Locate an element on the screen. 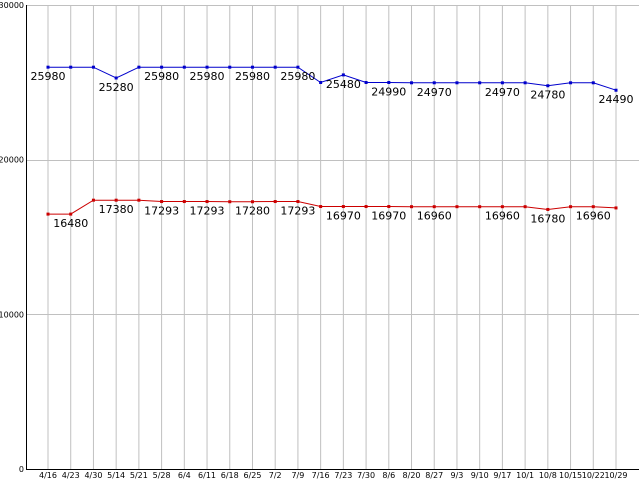 The height and width of the screenshot is (480, 640). data-label: 16780 is located at coordinates (547, 218).